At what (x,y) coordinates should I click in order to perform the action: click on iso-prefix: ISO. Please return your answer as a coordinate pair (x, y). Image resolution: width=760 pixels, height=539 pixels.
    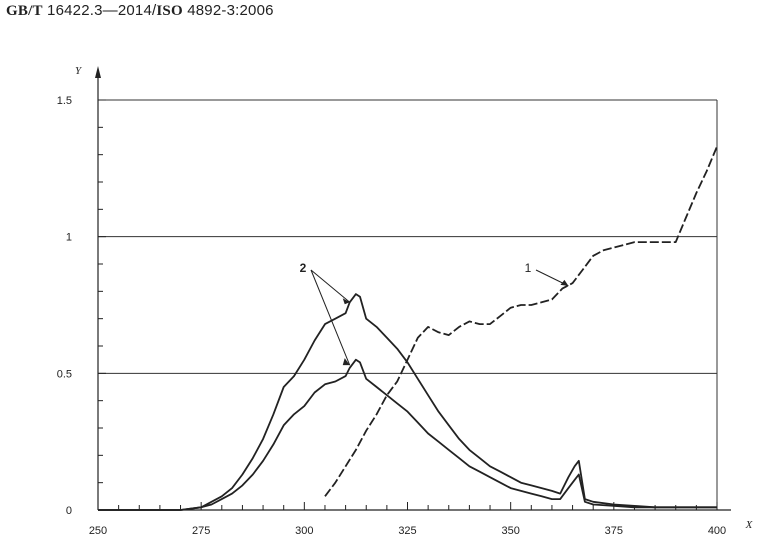
    Looking at the image, I should click on (169, 11).